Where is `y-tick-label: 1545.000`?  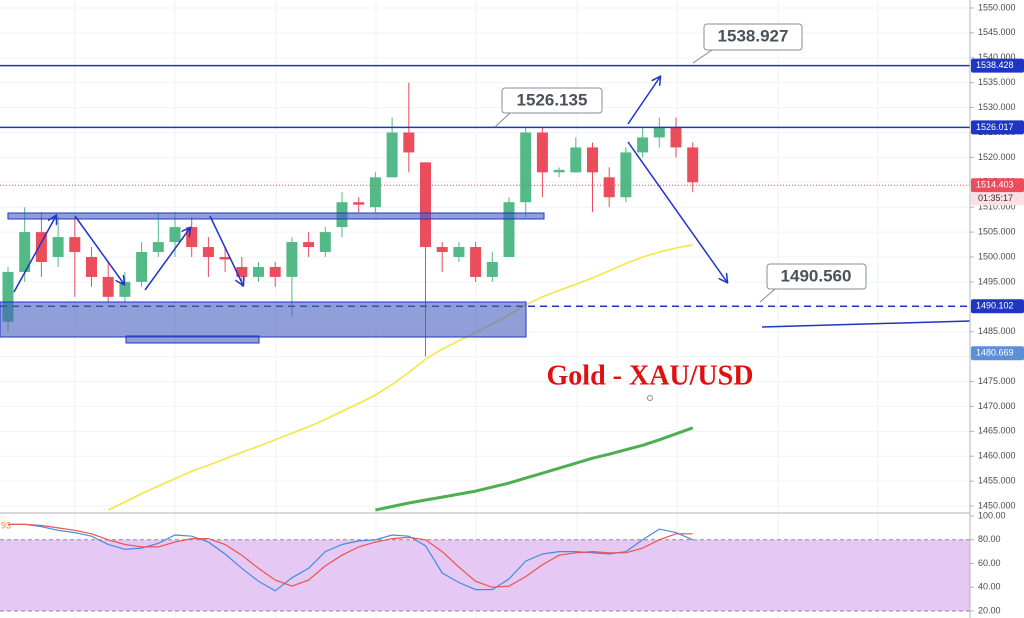 y-tick-label: 1545.000 is located at coordinates (997, 32).